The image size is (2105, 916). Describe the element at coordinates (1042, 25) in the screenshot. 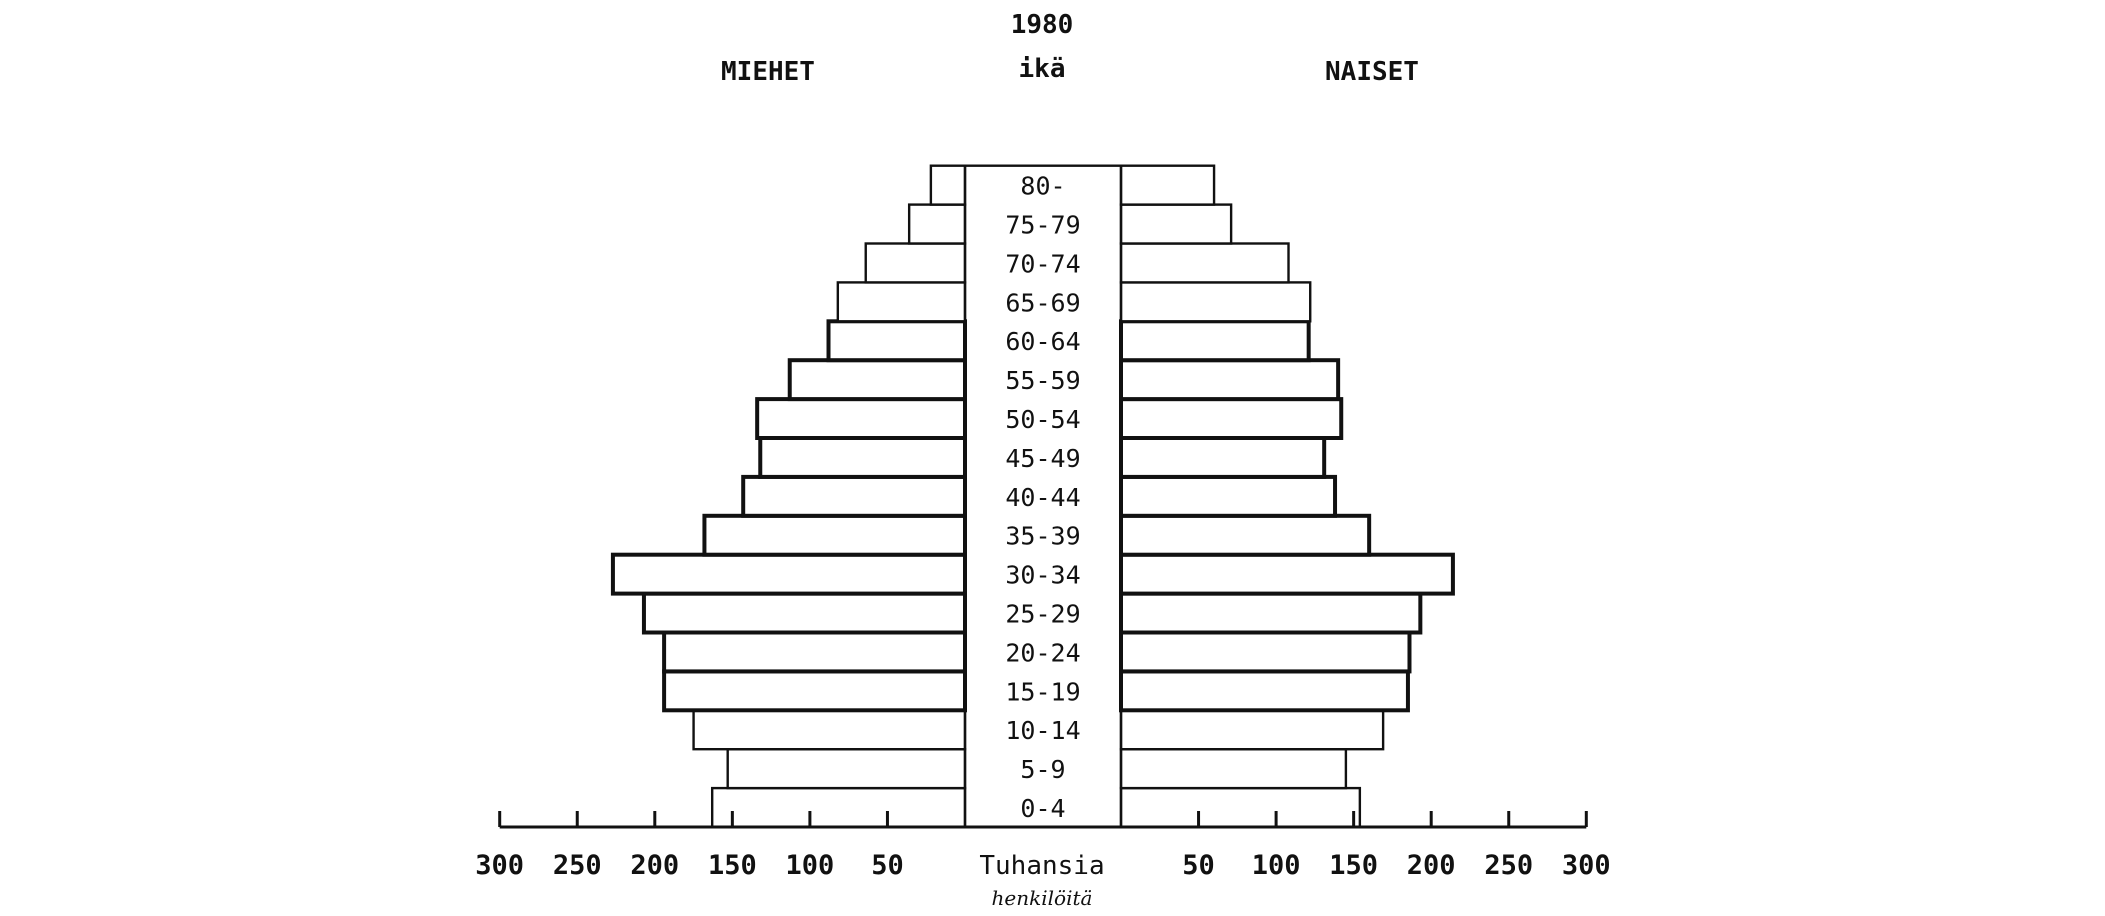

I see `chart-title: 1980` at that location.